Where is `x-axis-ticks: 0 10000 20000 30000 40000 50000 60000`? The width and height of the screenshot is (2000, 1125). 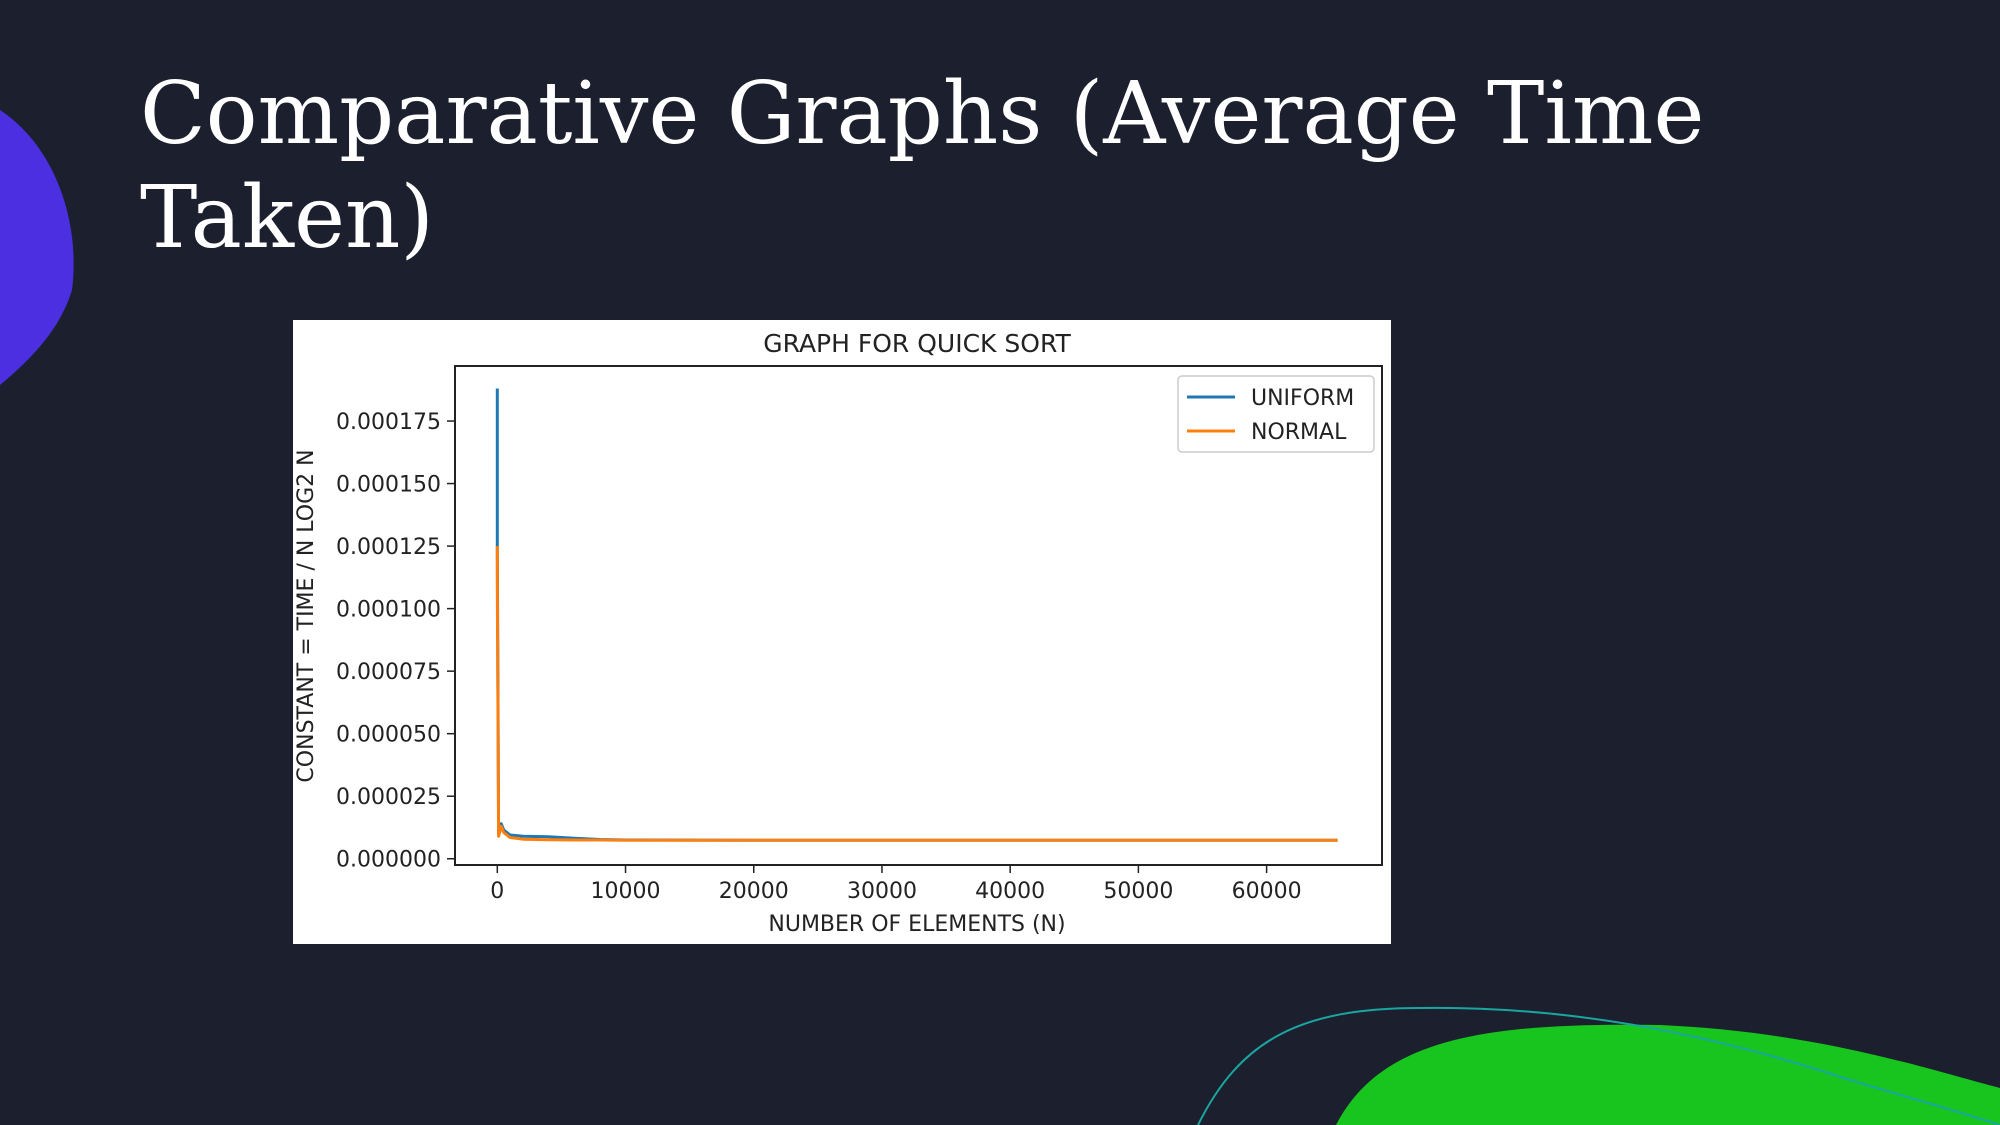 x-axis-ticks: 0 10000 20000 30000 40000 50000 60000 is located at coordinates (896, 884).